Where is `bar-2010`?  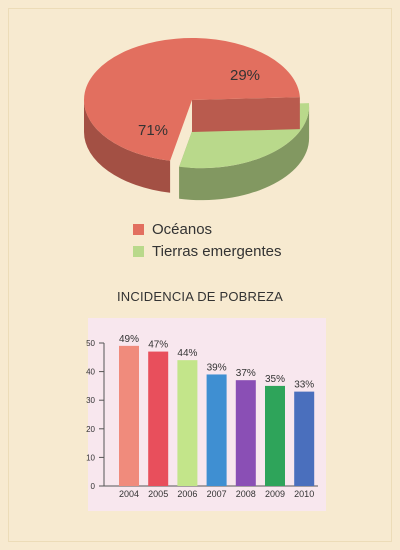
bar-2010 is located at coordinates (304, 438).